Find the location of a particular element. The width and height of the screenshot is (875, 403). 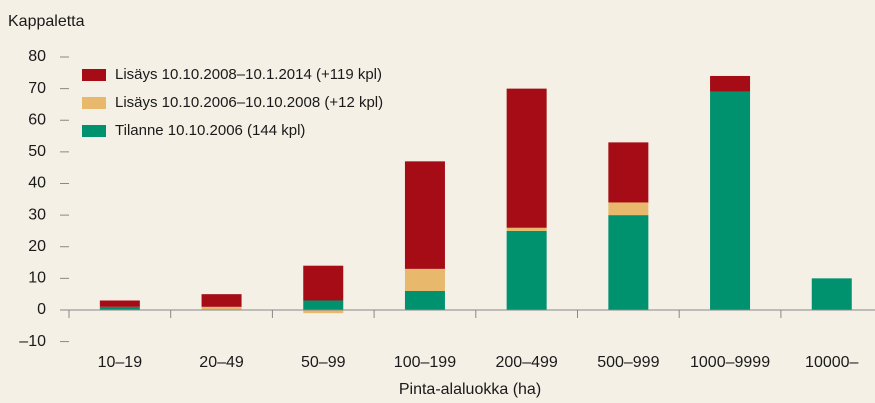

y-axis-label: Kappaletta is located at coordinates (46, 21).